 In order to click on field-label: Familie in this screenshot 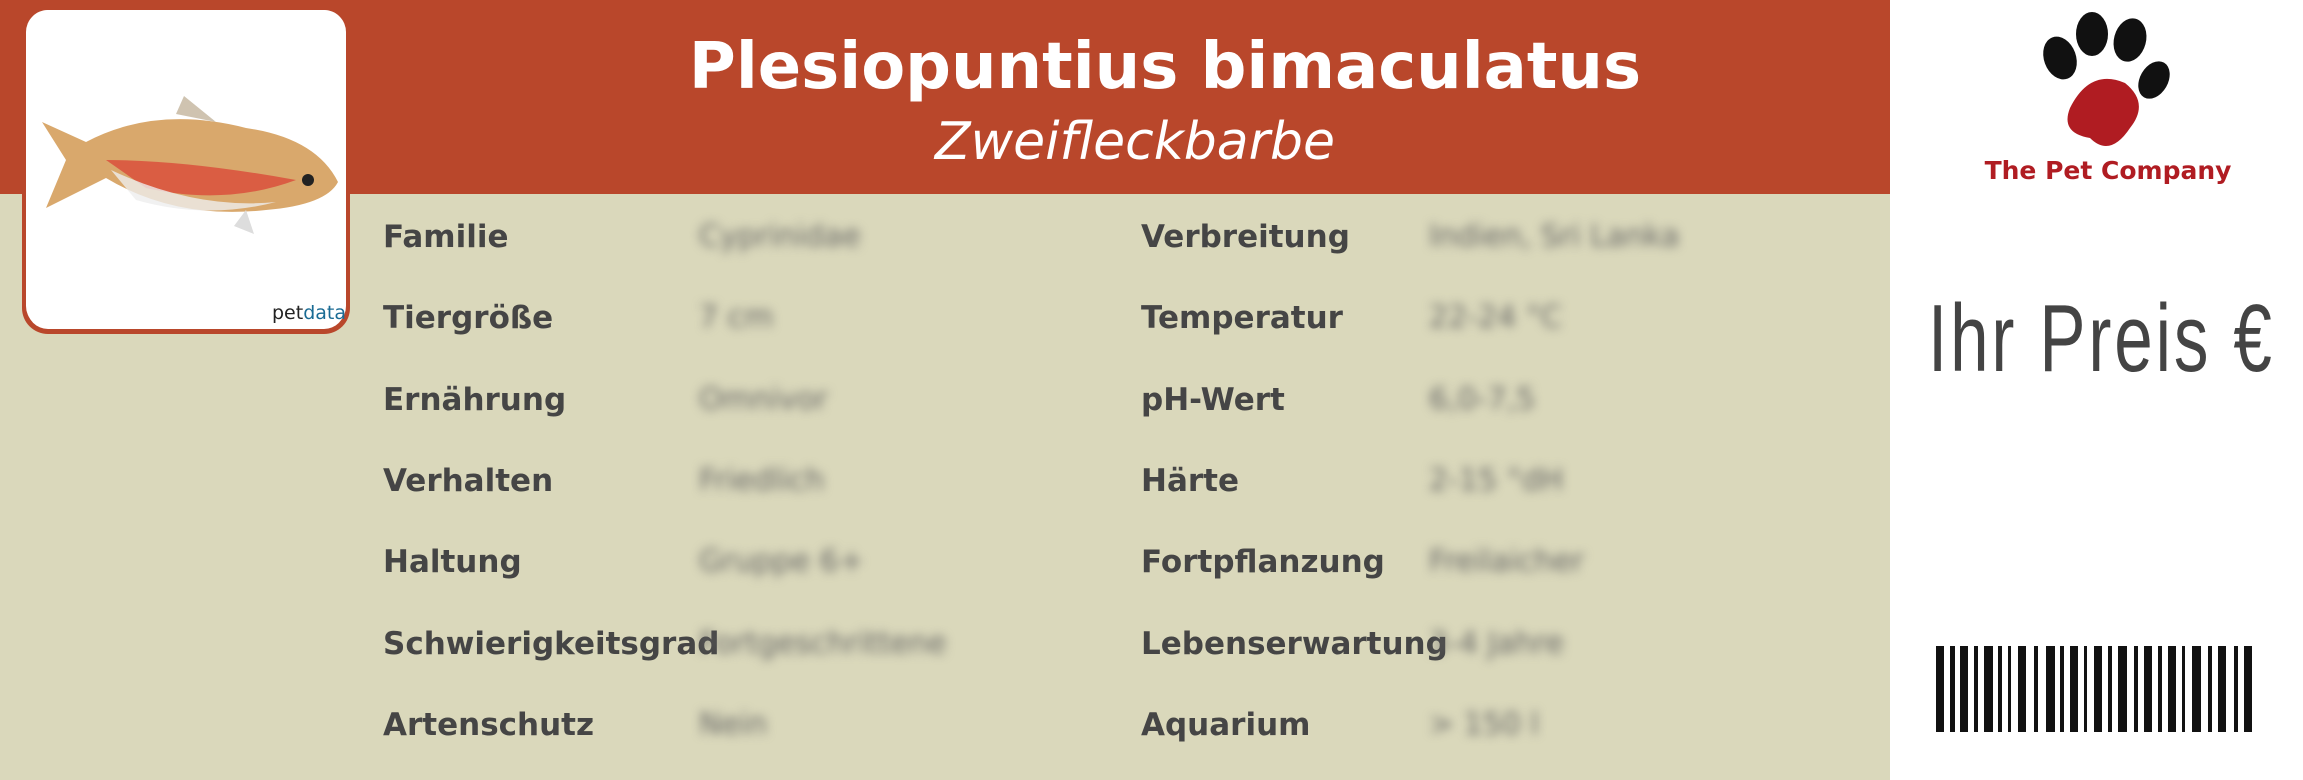, I will do `click(446, 237)`.